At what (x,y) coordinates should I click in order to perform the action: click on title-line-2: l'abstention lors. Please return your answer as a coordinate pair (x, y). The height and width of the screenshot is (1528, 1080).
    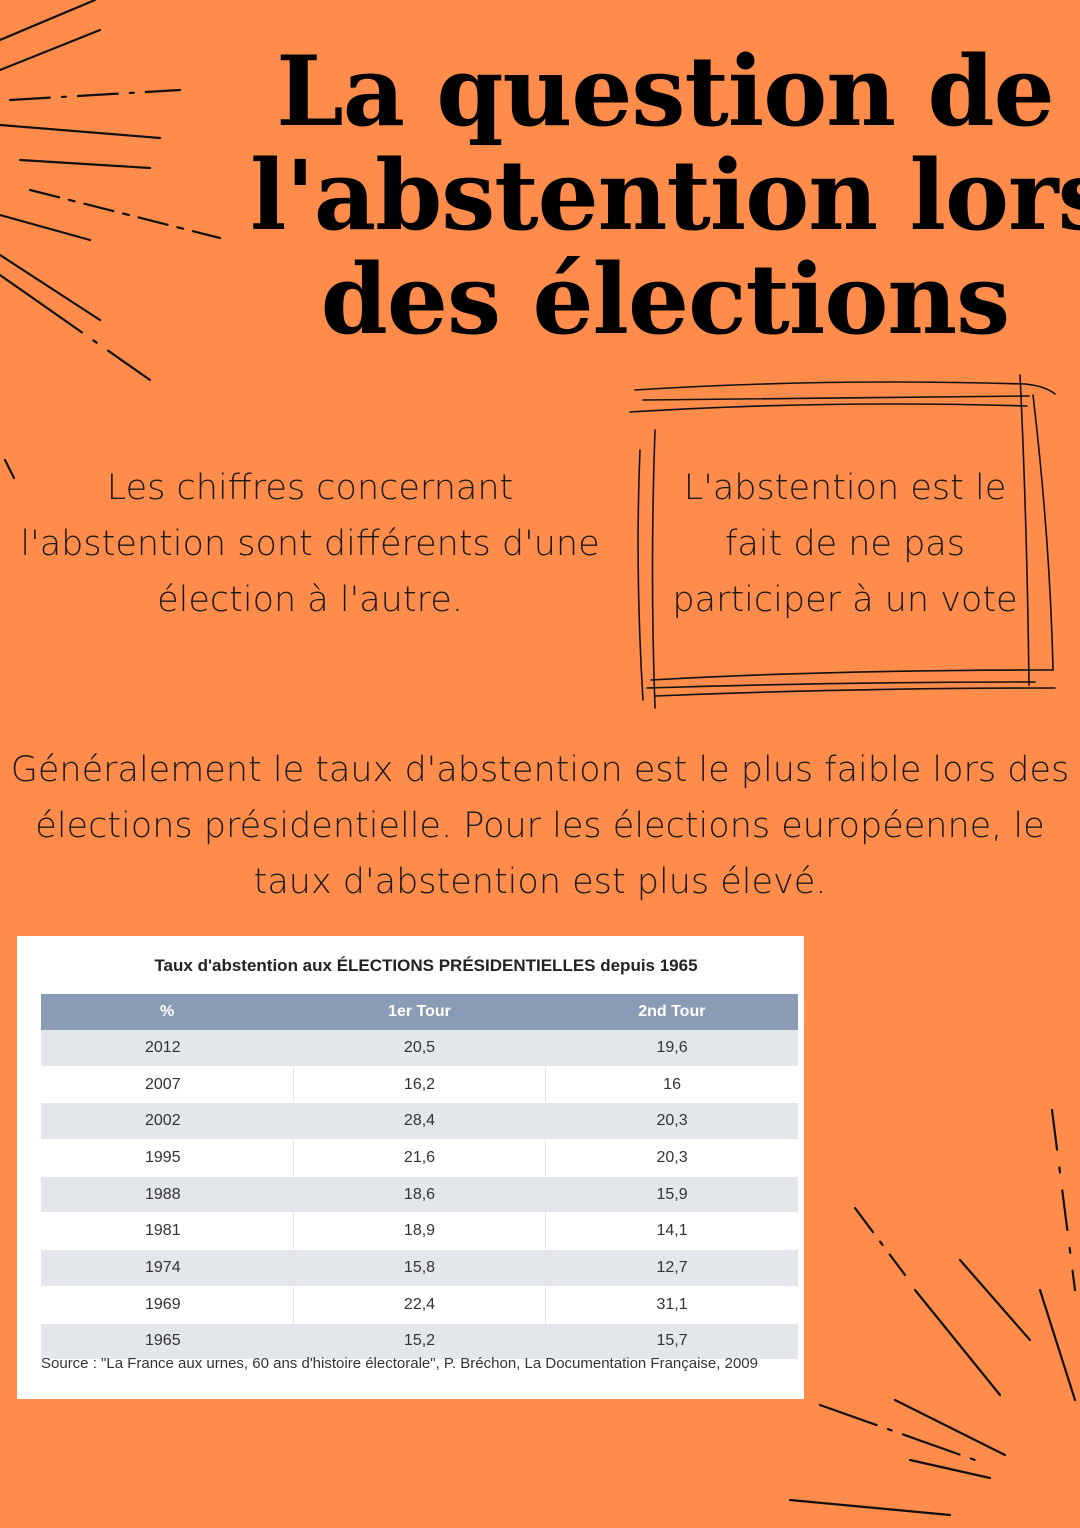
    Looking at the image, I should click on (665, 195).